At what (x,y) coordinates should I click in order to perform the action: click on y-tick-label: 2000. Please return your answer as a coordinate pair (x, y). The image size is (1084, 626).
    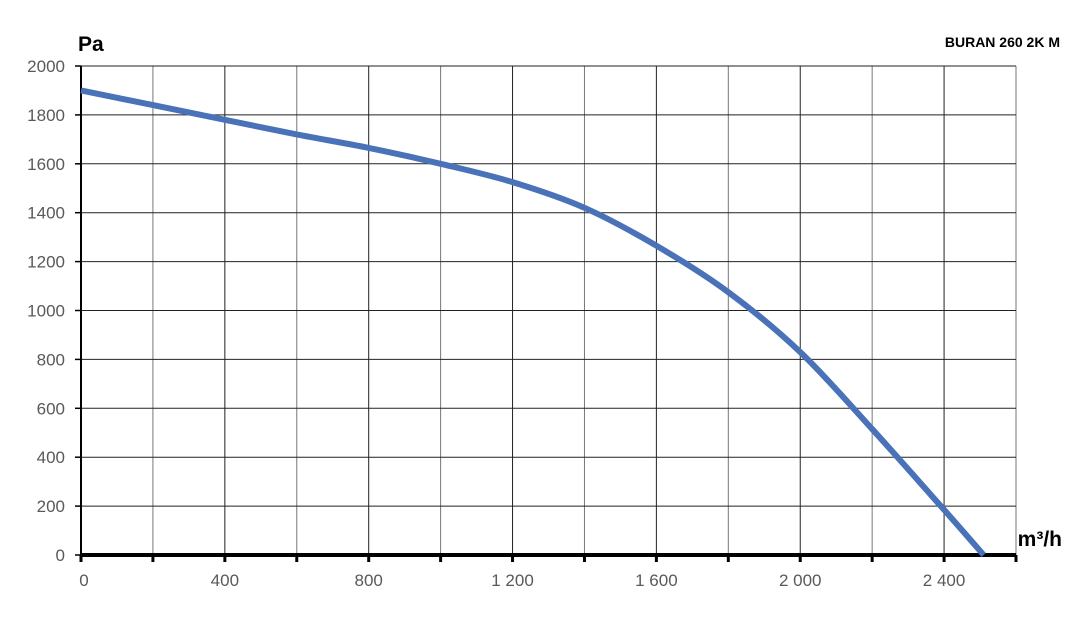
    Looking at the image, I should click on (46, 66).